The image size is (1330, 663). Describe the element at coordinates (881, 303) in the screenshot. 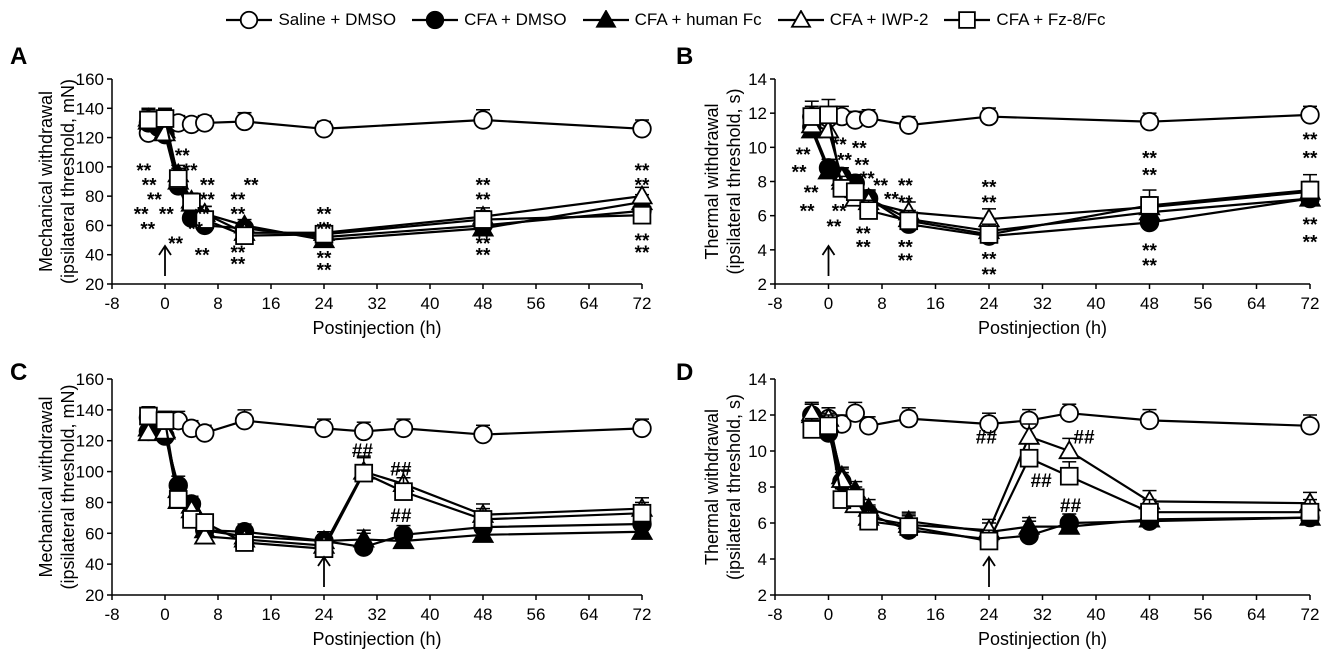

I see `x-tick-label: 8` at that location.